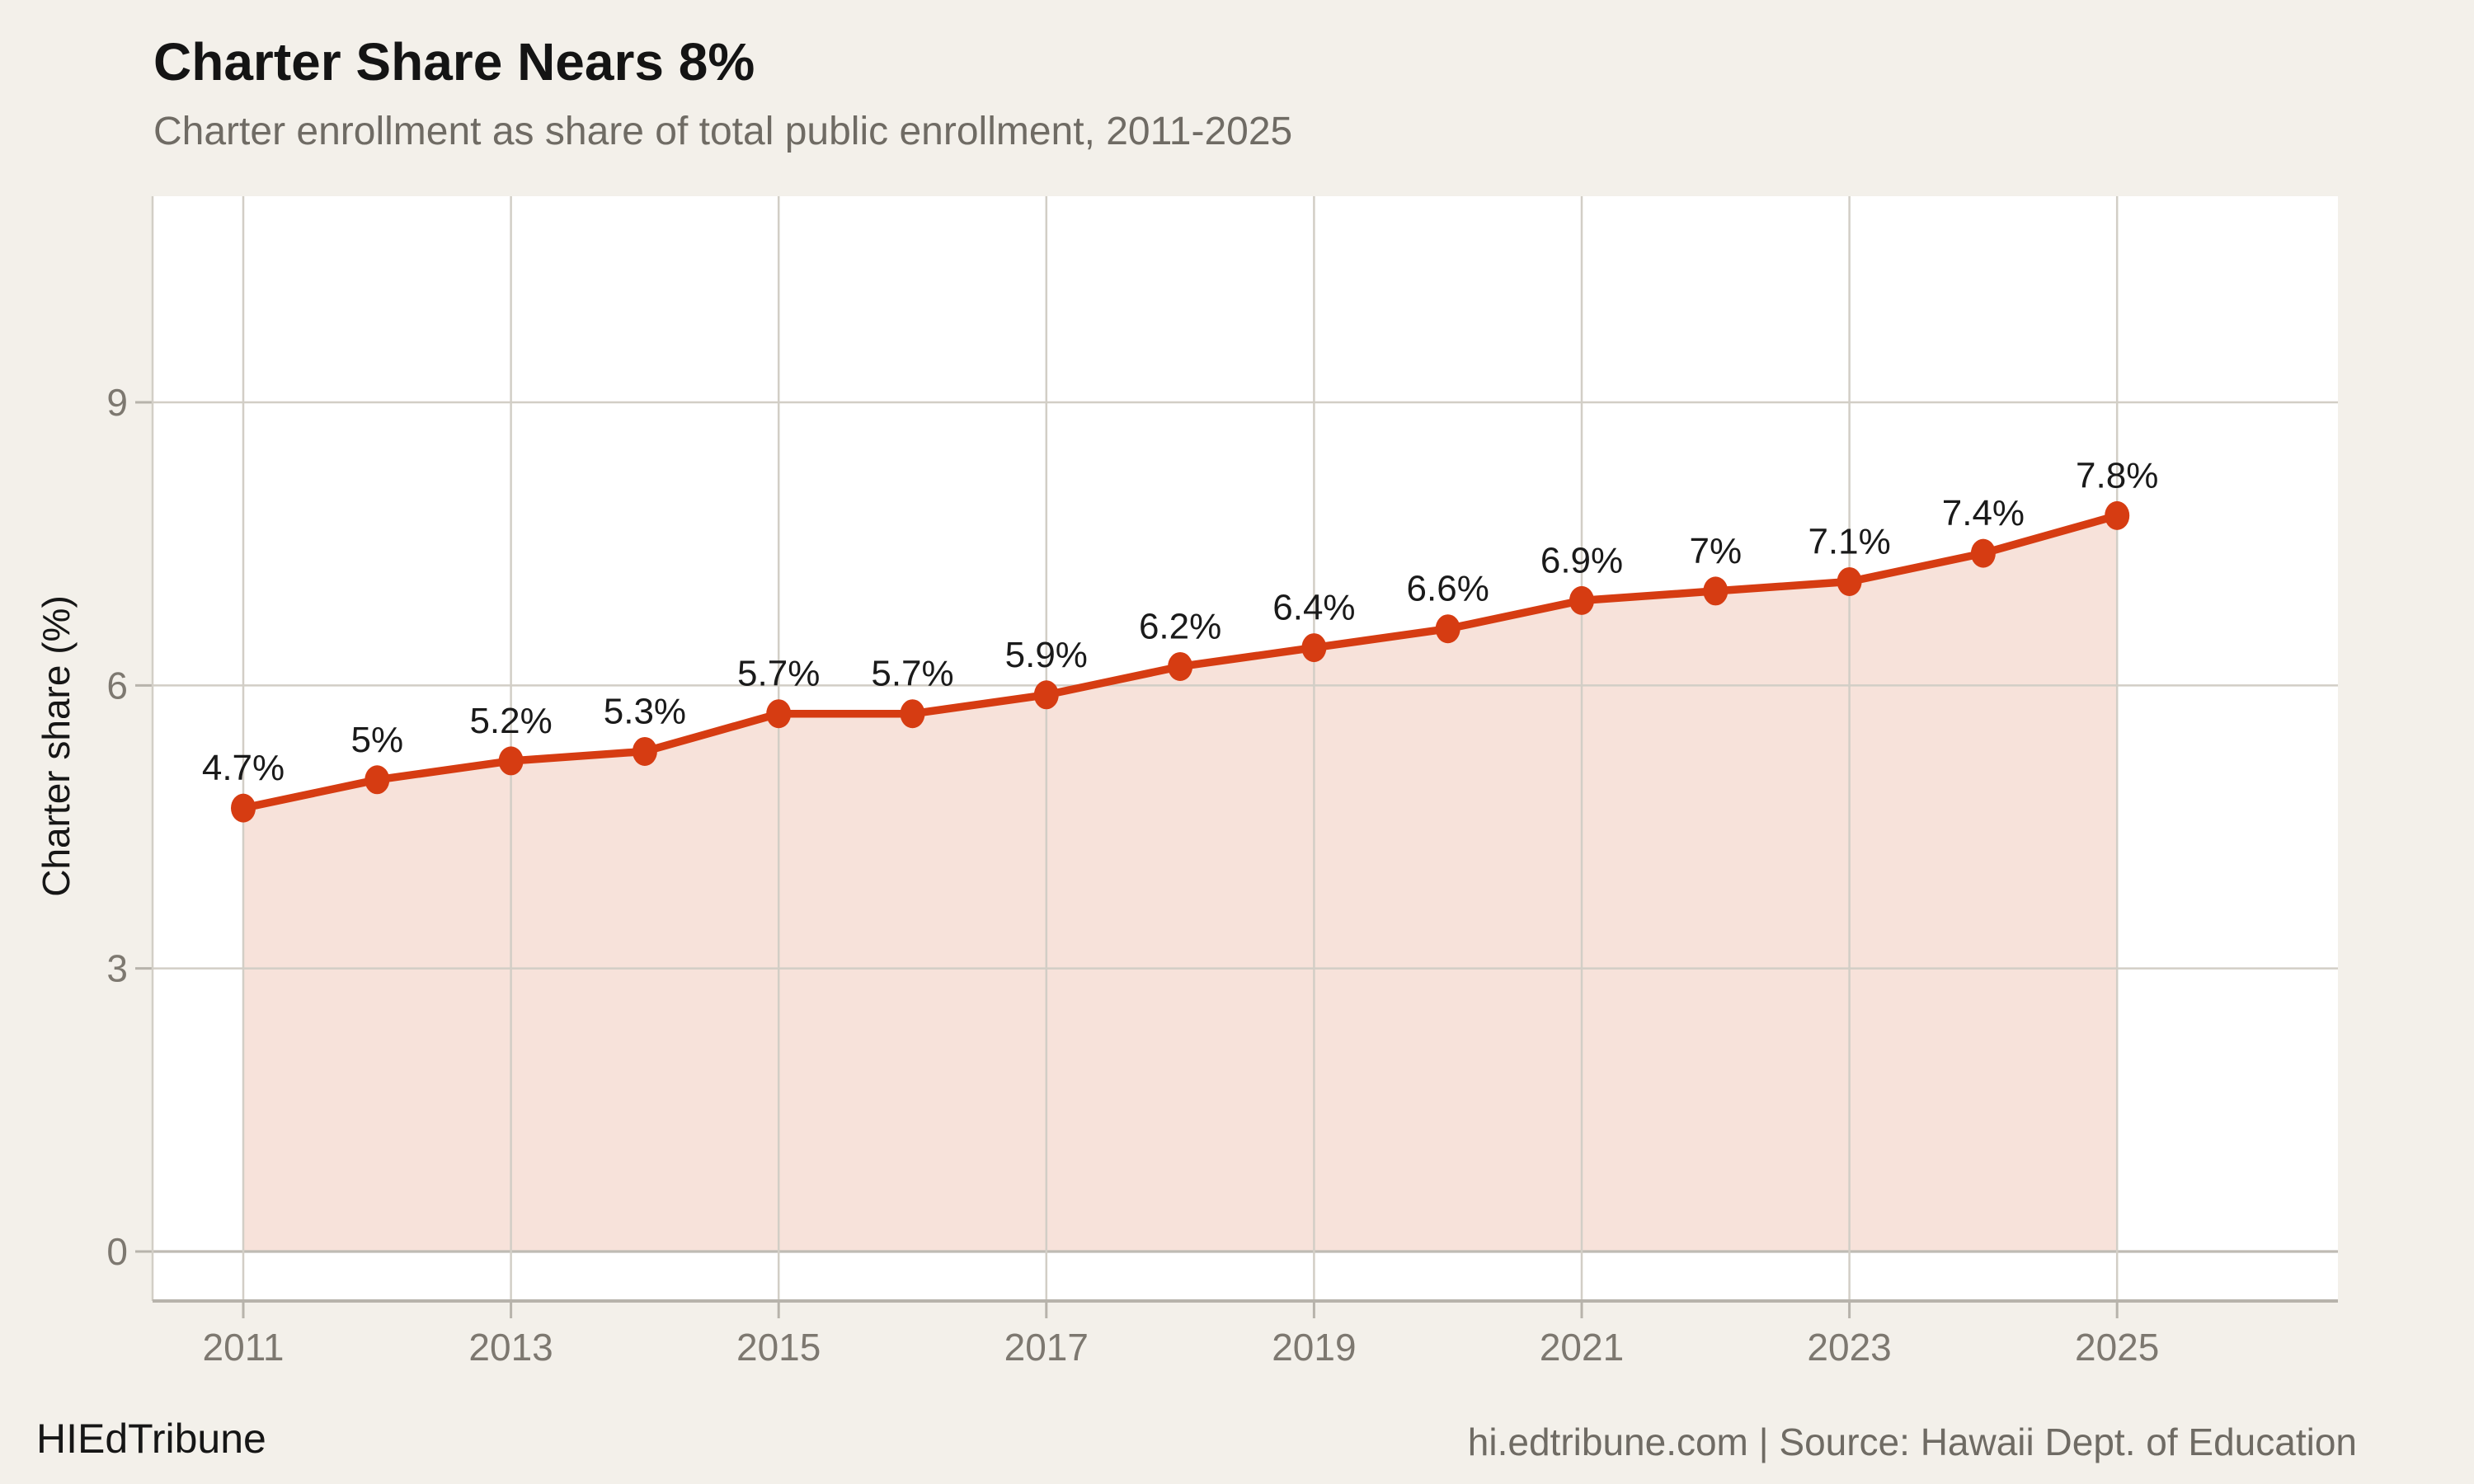  Describe the element at coordinates (454, 62) in the screenshot. I see `chart-title: Charter Share Nears 8%` at that location.